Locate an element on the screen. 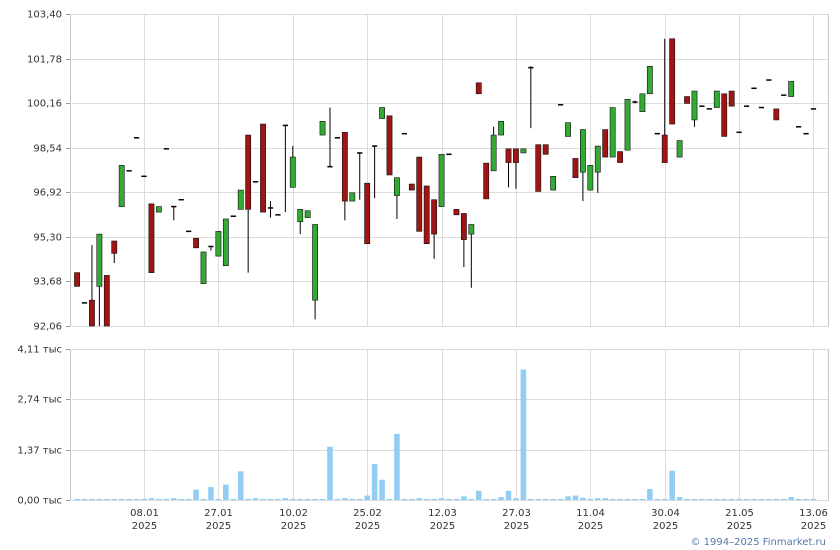  y-tick-label: 96,92 is located at coordinates (47, 193).